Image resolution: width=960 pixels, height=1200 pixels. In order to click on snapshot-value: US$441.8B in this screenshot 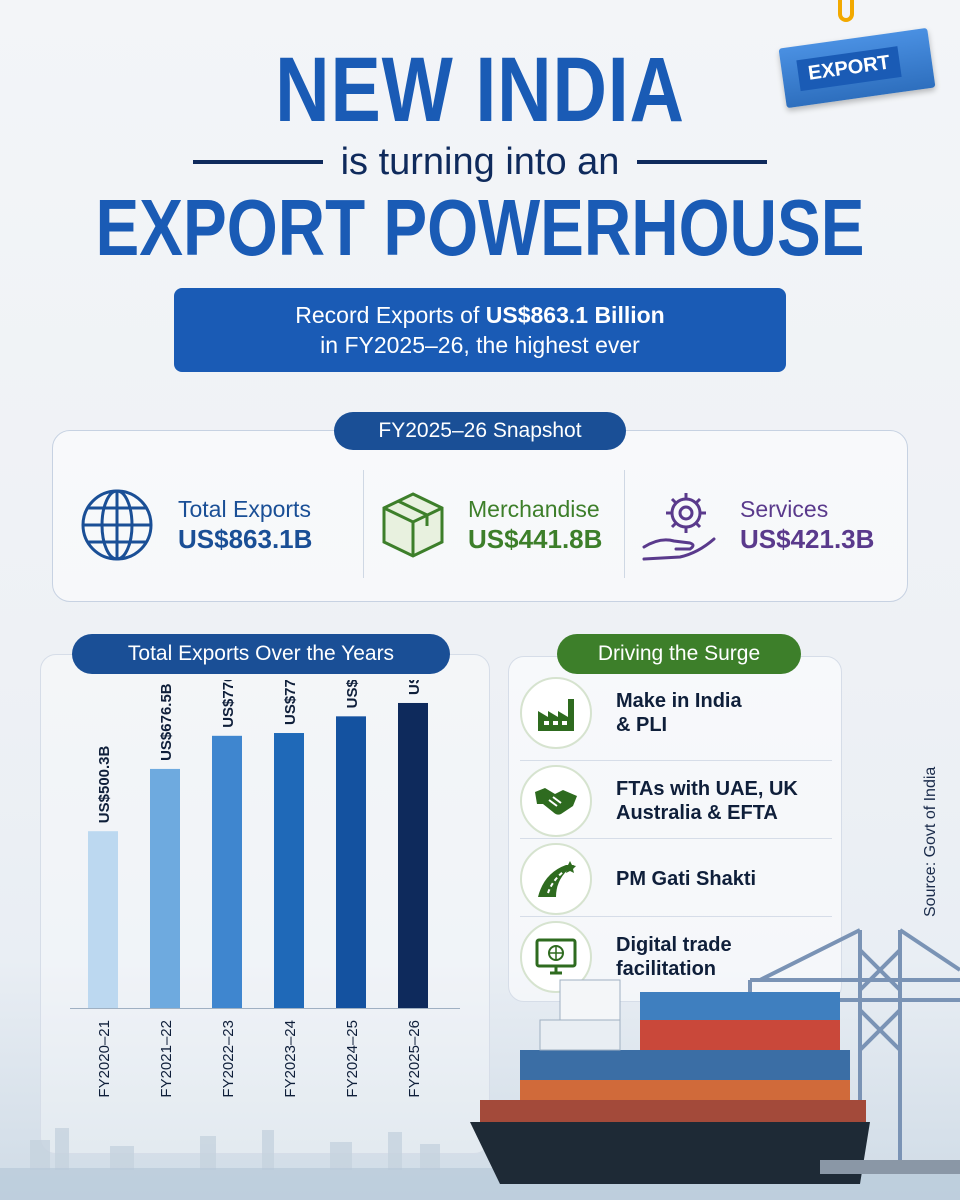, I will do `click(535, 539)`.